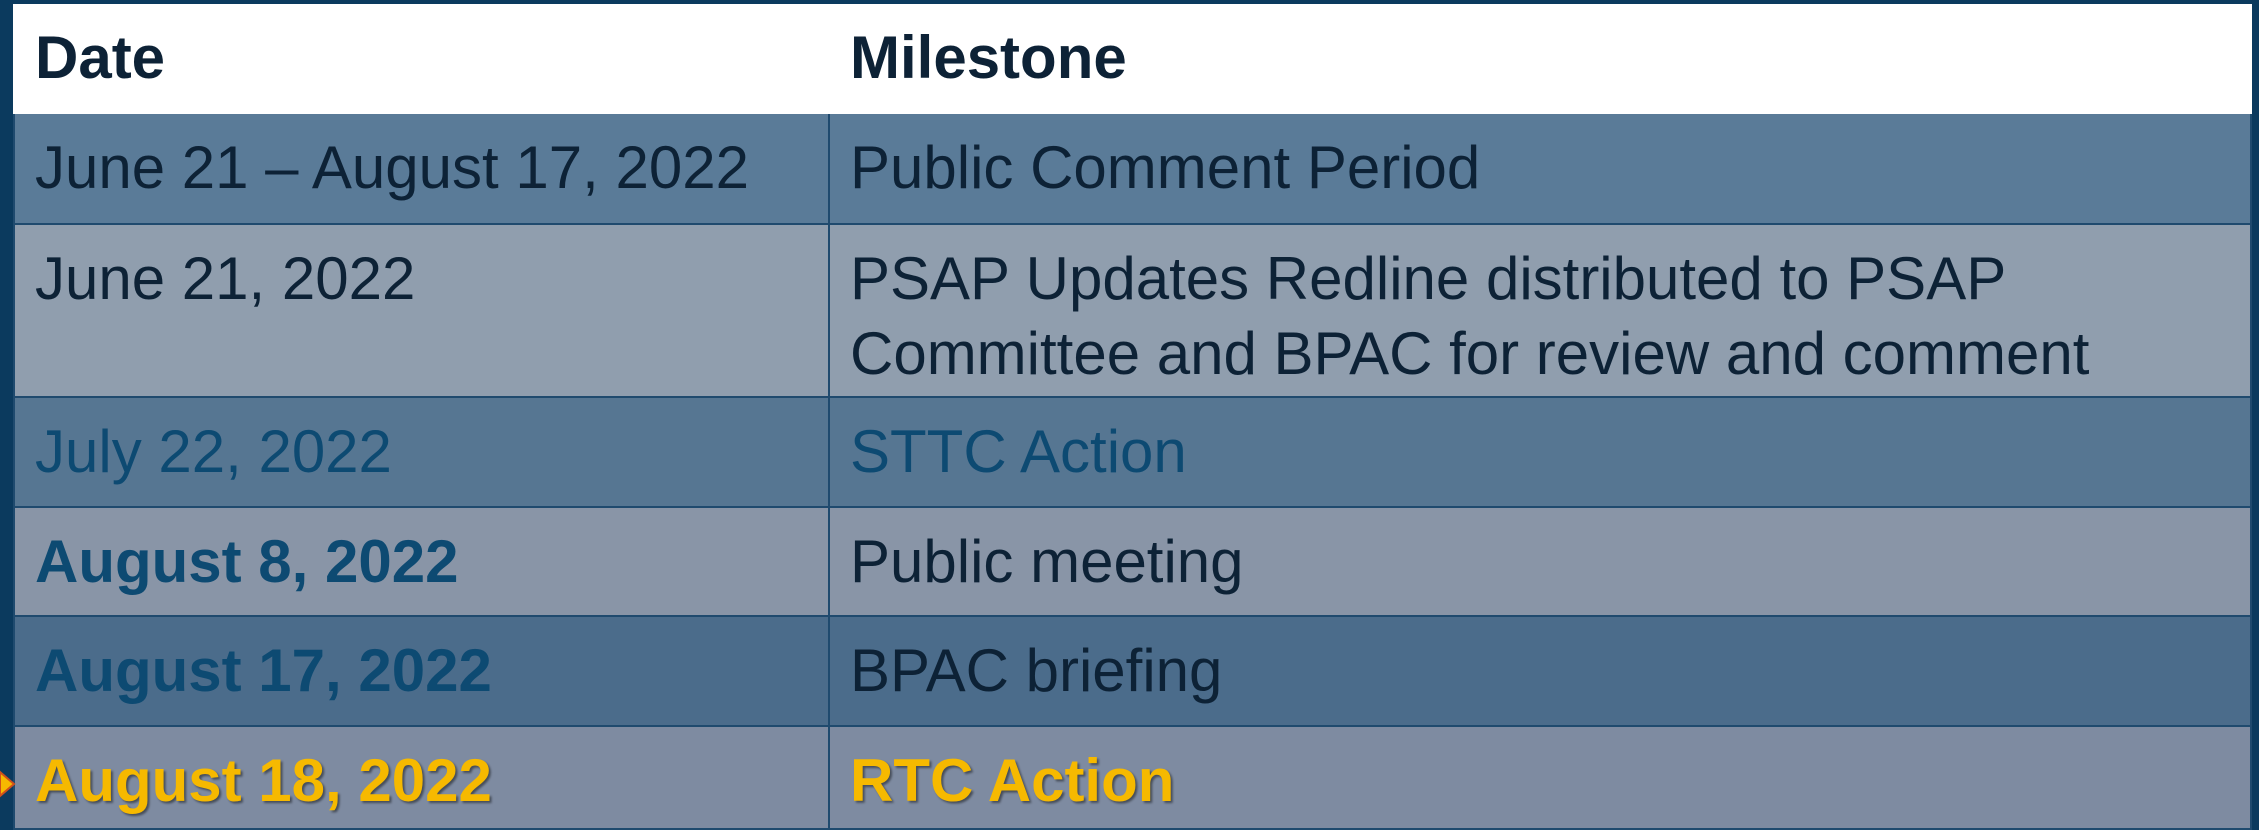  What do you see at coordinates (1540, 59) in the screenshot?
I see `header-cell: Milestone` at bounding box center [1540, 59].